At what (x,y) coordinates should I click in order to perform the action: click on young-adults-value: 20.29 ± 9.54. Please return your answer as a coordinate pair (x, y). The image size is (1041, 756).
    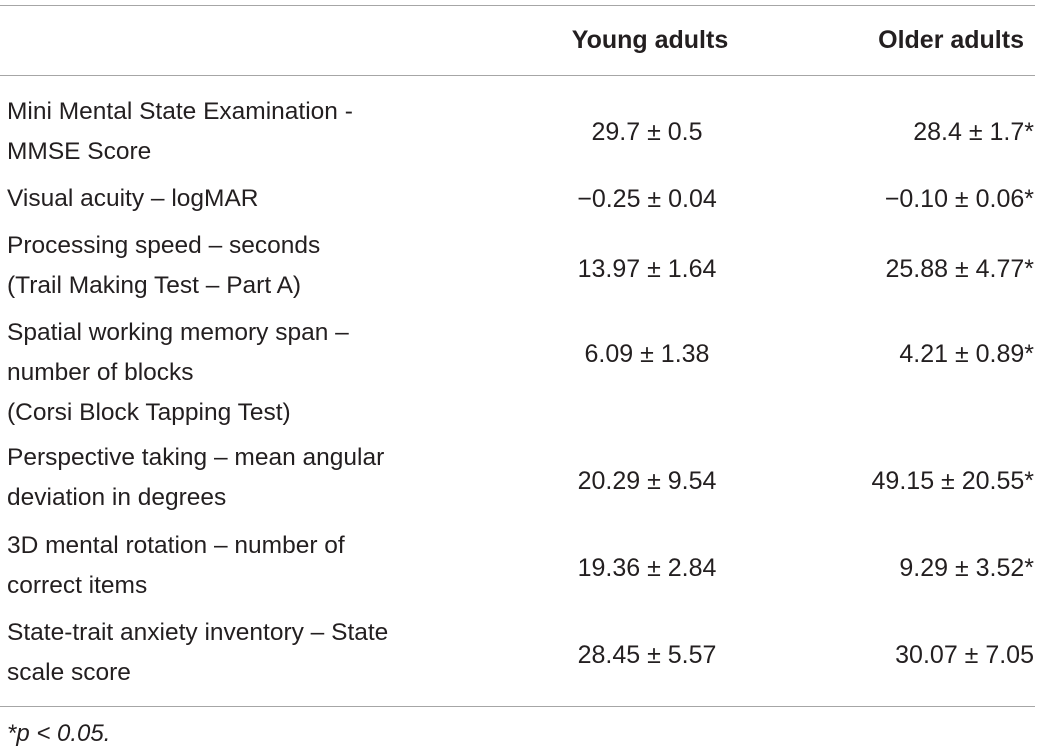
    Looking at the image, I should click on (647, 481).